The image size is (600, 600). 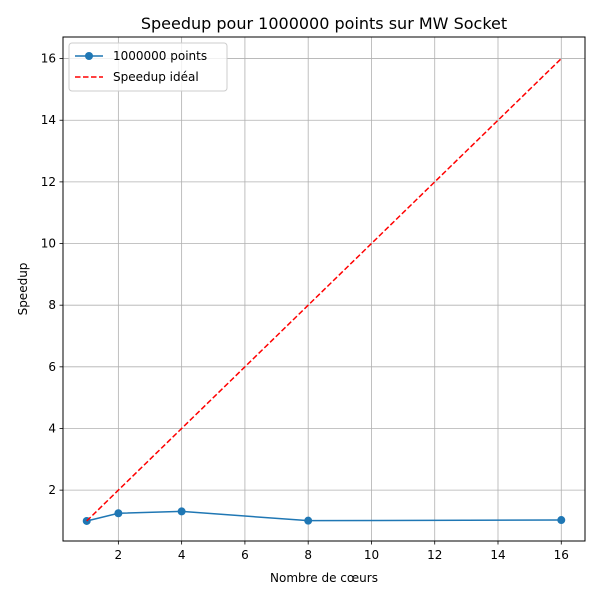 What do you see at coordinates (156, 77) in the screenshot?
I see `legend-label-series-2: Speedup idéal` at bounding box center [156, 77].